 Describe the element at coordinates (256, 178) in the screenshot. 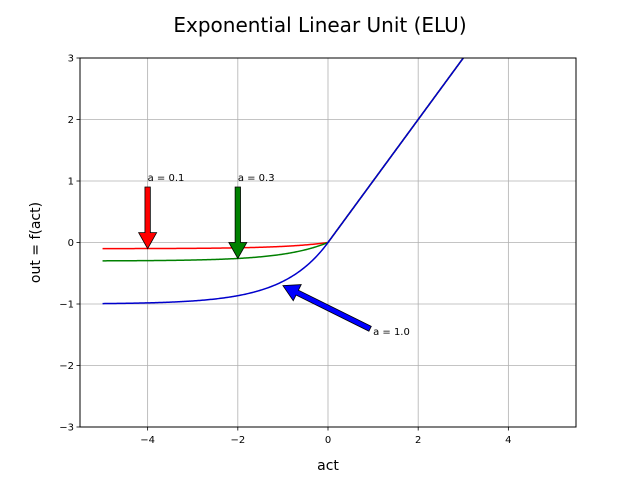

I see `annotation-label: a = 0.3` at that location.